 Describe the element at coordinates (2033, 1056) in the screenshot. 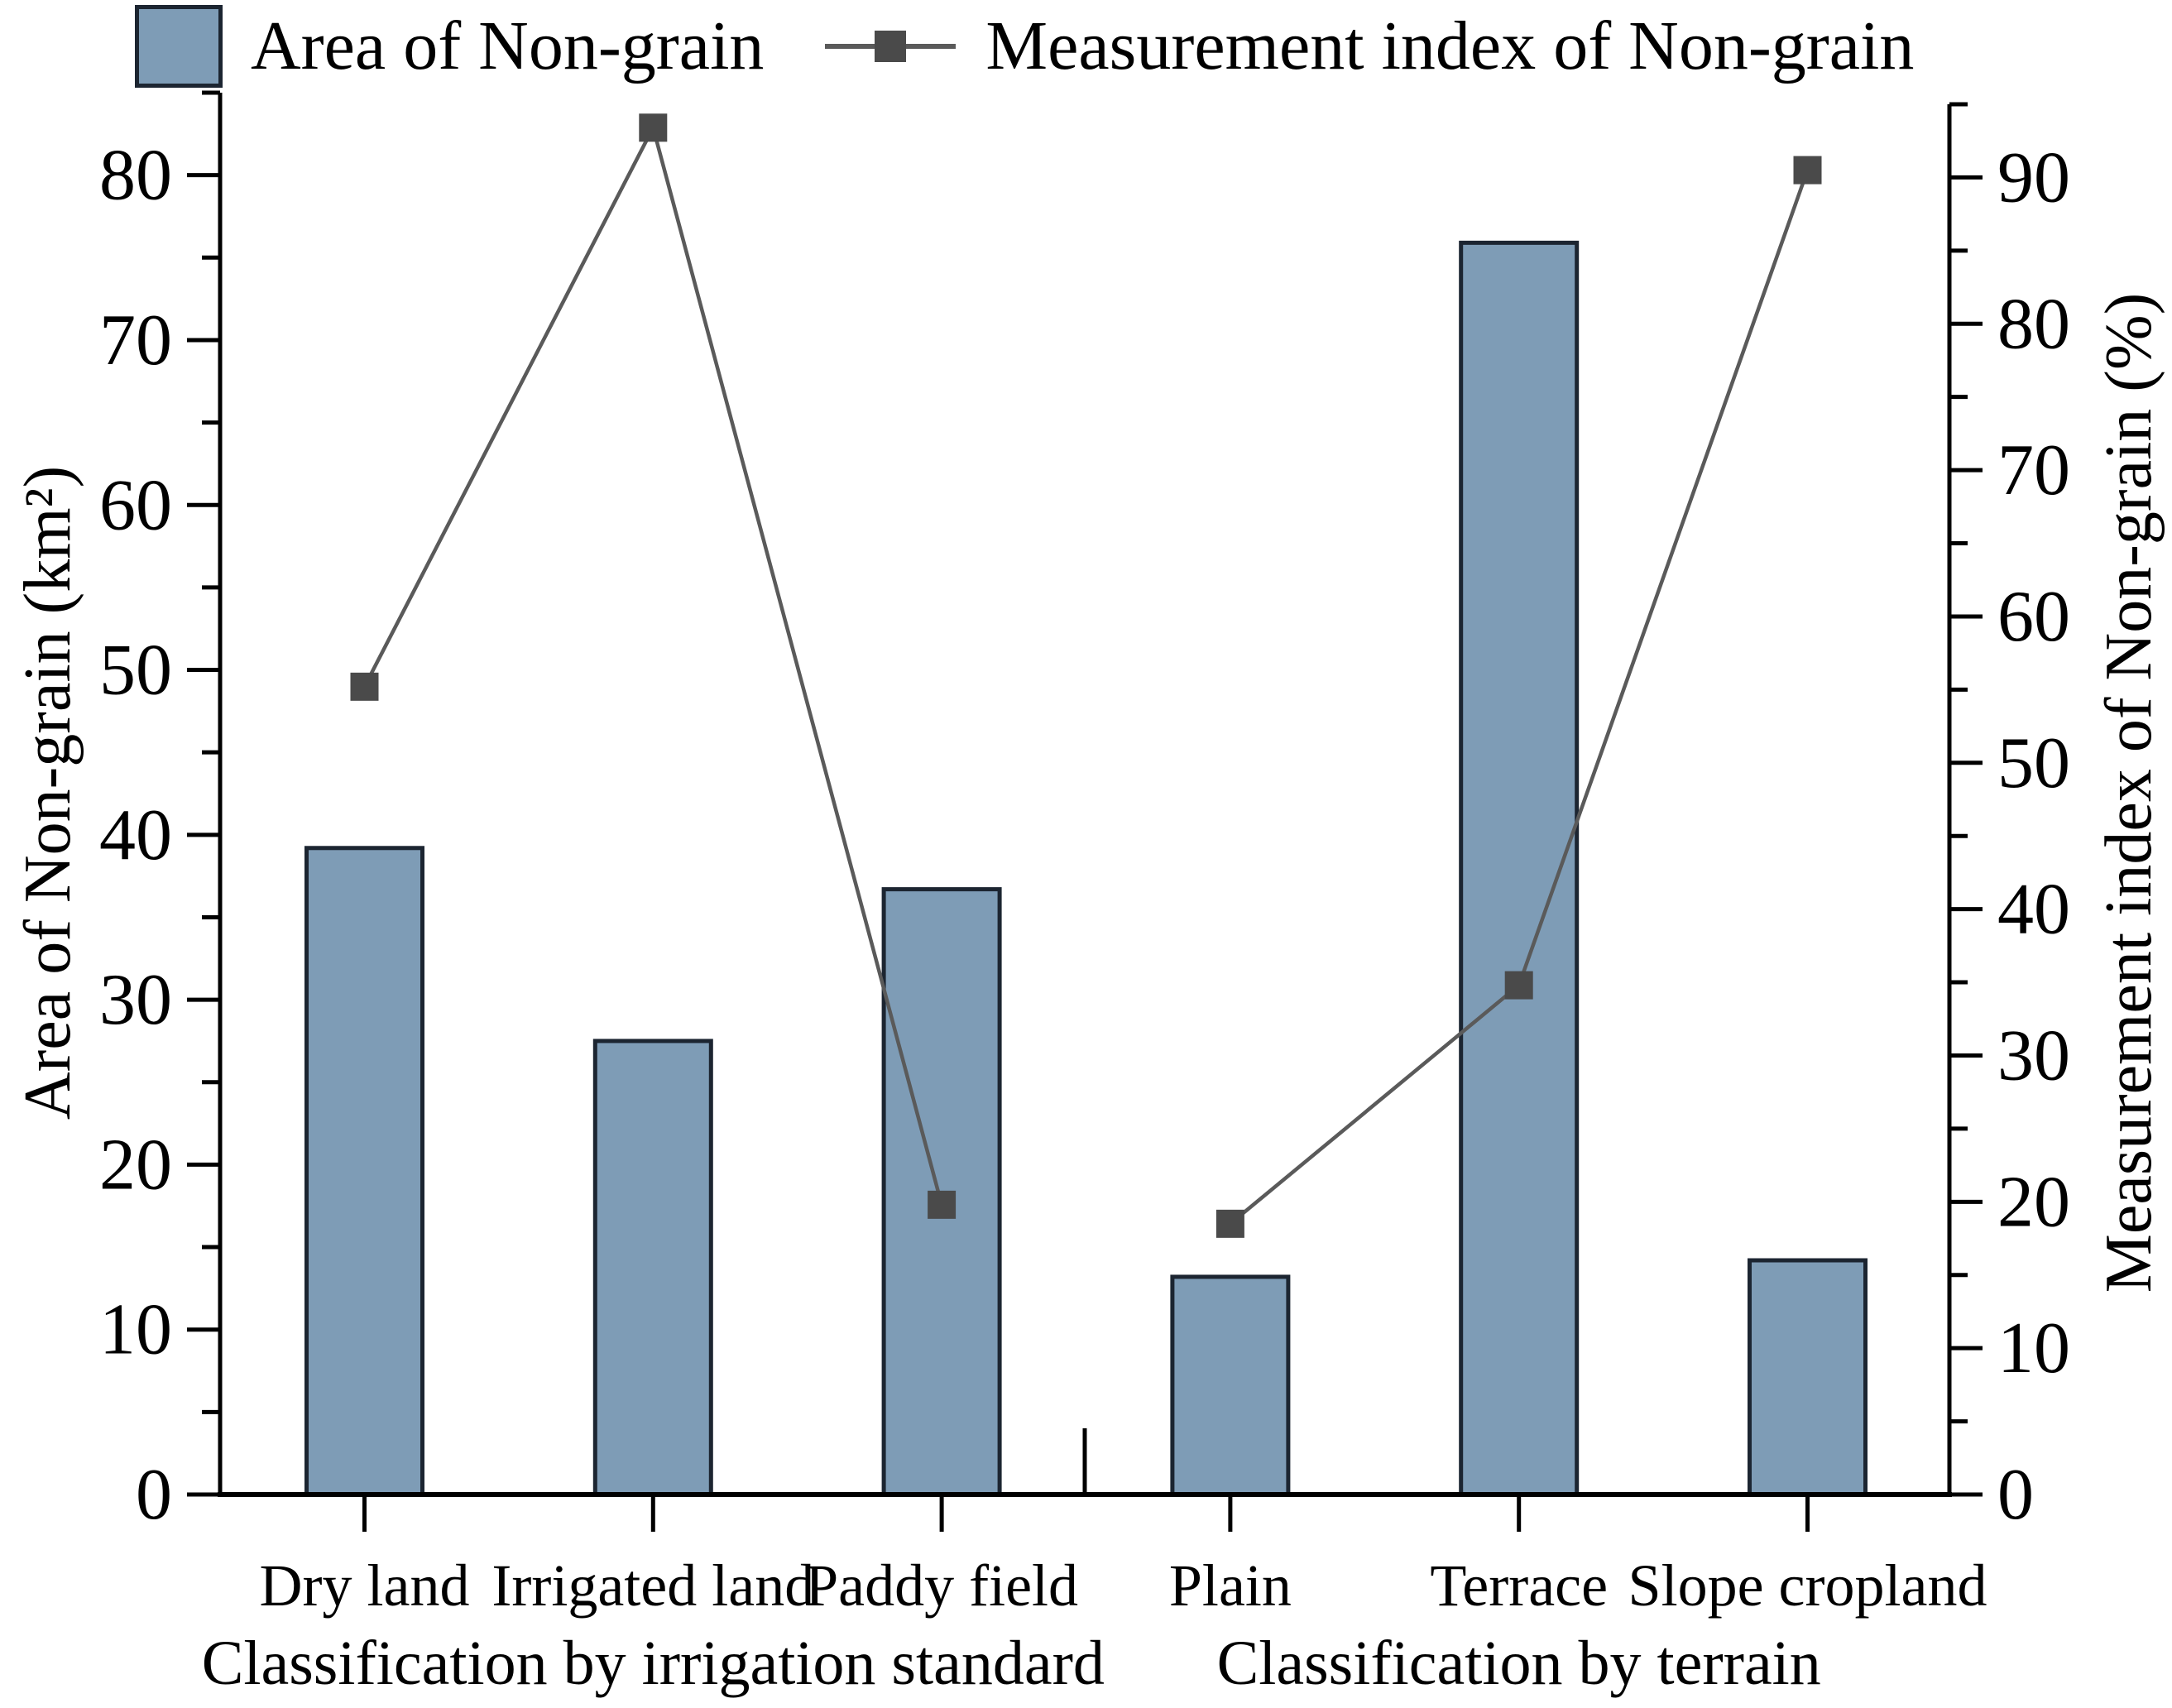

I see `right-tick-label: 30` at that location.